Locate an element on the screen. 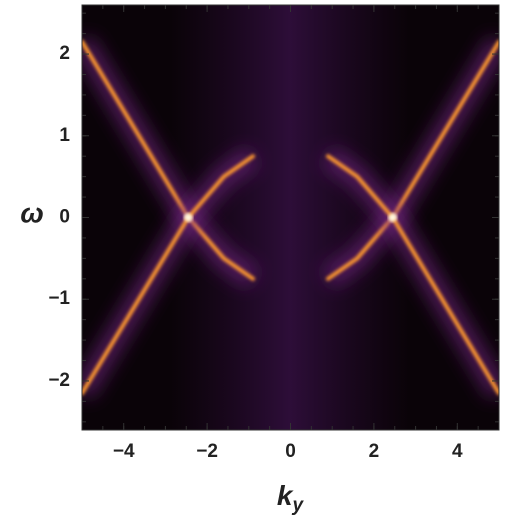 This screenshot has width=511, height=531. y-axis-label: ω is located at coordinates (31, 212).